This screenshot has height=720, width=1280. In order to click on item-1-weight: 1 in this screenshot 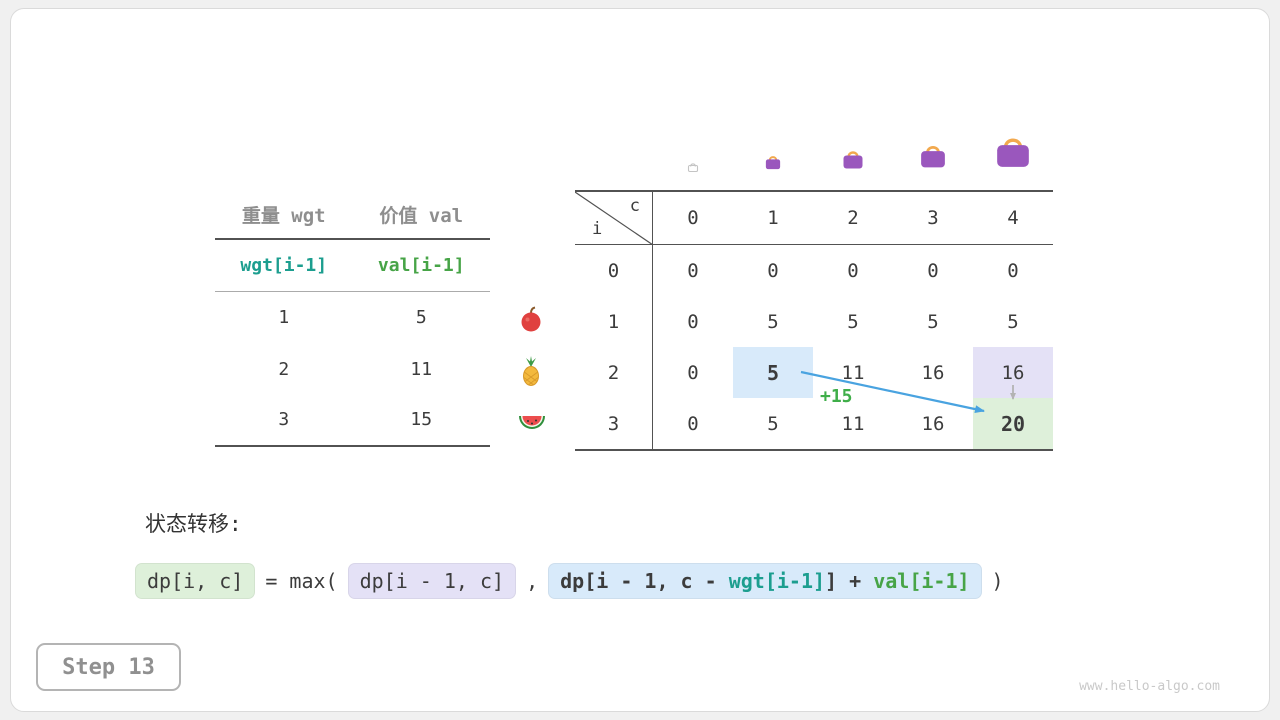, I will do `click(284, 318)`.